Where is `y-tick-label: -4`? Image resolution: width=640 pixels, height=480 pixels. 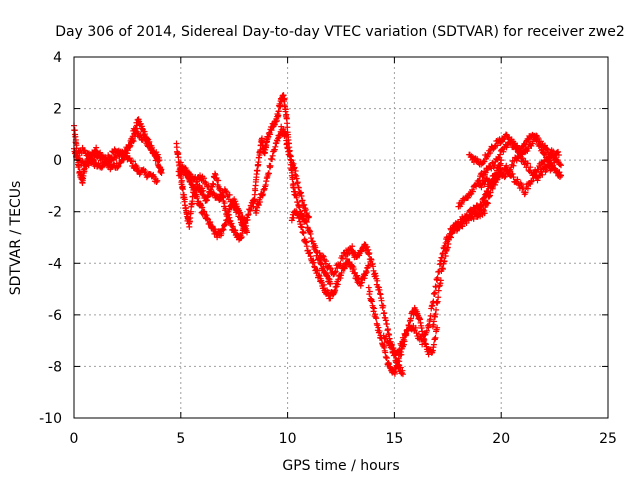
y-tick-label: -4 is located at coordinates (55, 264).